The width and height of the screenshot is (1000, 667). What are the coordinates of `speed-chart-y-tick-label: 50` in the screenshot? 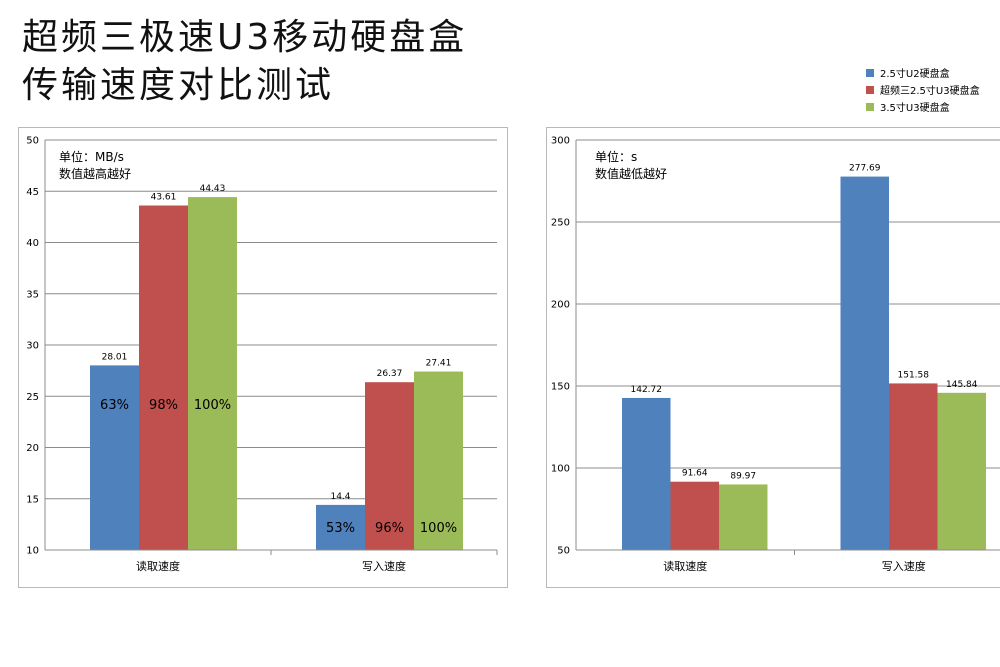 It's located at (32, 141).